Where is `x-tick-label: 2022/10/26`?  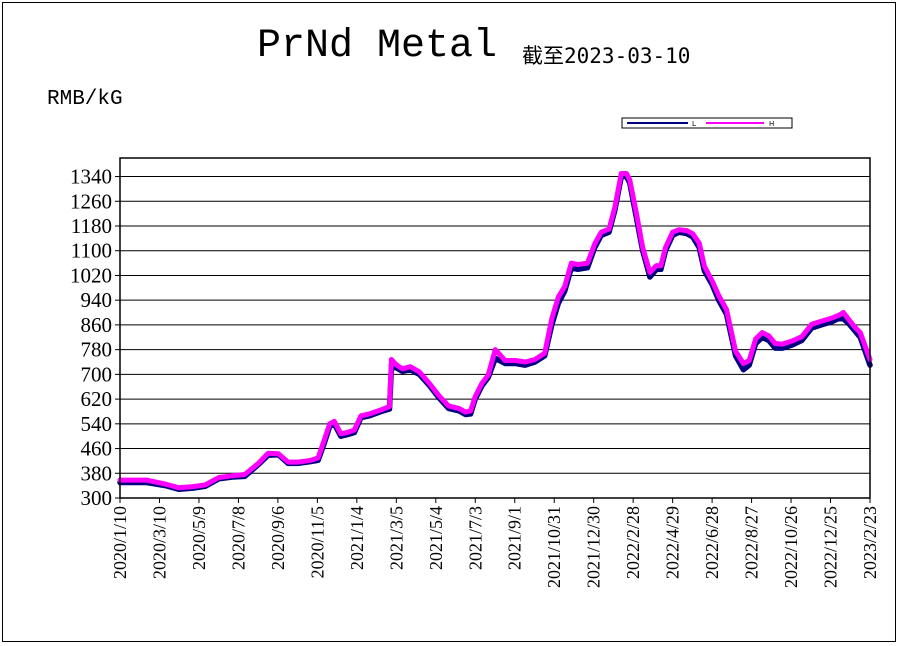 x-tick-label: 2022/10/26 is located at coordinates (791, 547).